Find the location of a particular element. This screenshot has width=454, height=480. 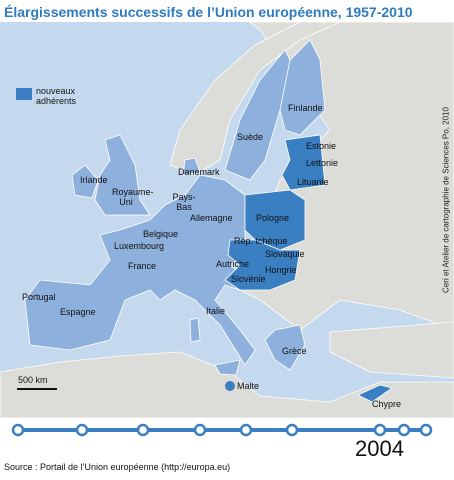

country-label: Grèce is located at coordinates (294, 351).